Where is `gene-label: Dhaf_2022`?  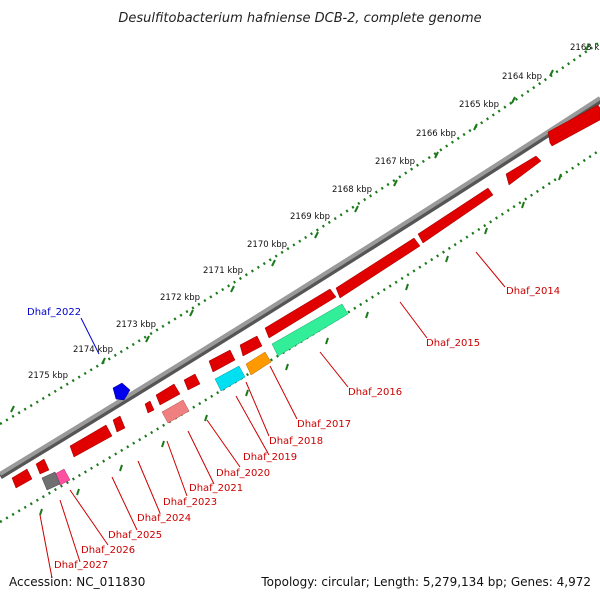
gene-label: Dhaf_2022 is located at coordinates (54, 312).